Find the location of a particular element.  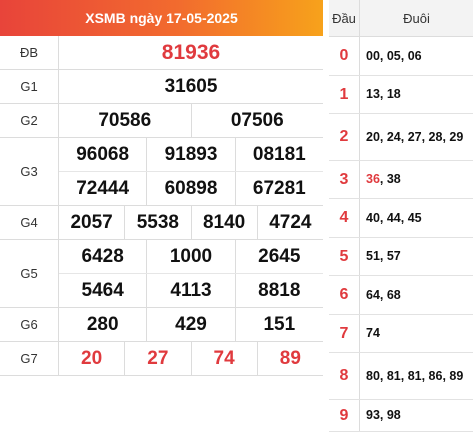

loto-row: 1 13, 18 is located at coordinates (401, 95).